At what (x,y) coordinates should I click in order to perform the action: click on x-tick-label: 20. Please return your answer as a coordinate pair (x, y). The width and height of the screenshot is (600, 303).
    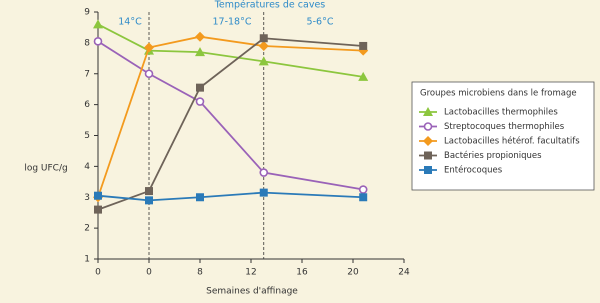
    Looking at the image, I should click on (353, 273).